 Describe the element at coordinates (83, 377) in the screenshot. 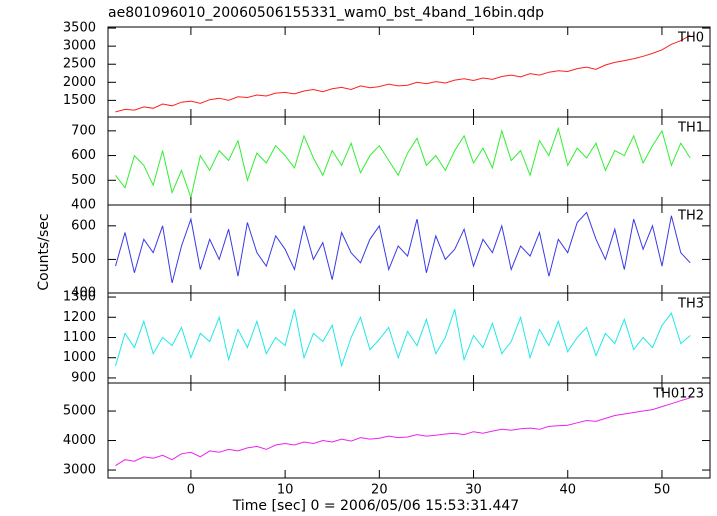

I see `y-tick-label: 900` at that location.